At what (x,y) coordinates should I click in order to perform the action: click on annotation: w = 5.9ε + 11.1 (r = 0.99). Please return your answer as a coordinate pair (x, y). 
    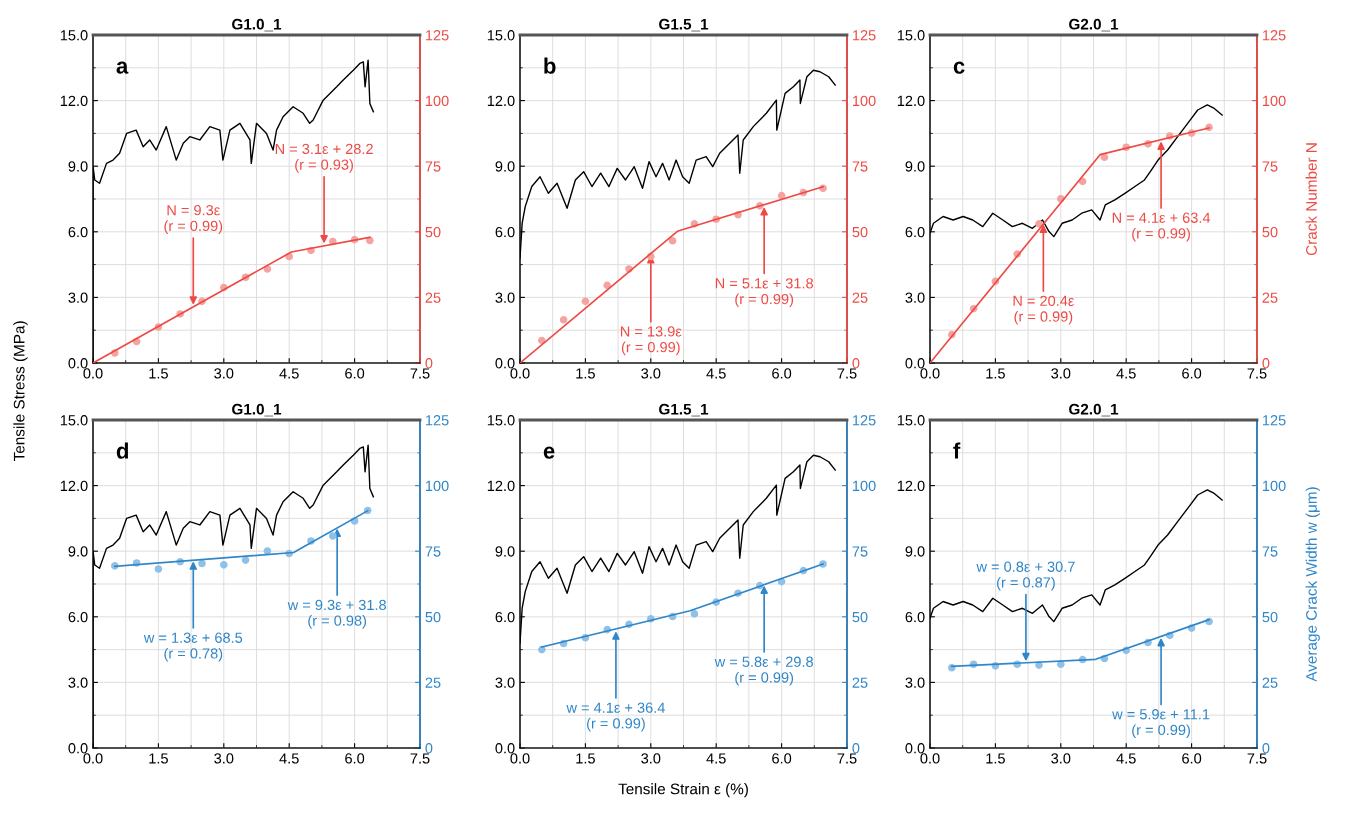
    Looking at the image, I should click on (1161, 723).